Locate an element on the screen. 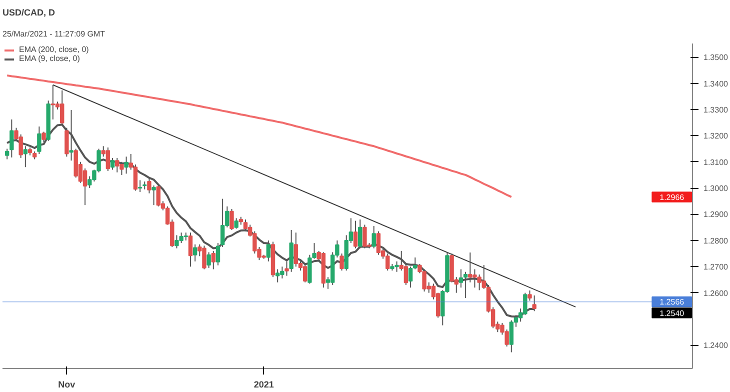 The width and height of the screenshot is (730, 392). x-tick-label: 2021 is located at coordinates (264, 385).